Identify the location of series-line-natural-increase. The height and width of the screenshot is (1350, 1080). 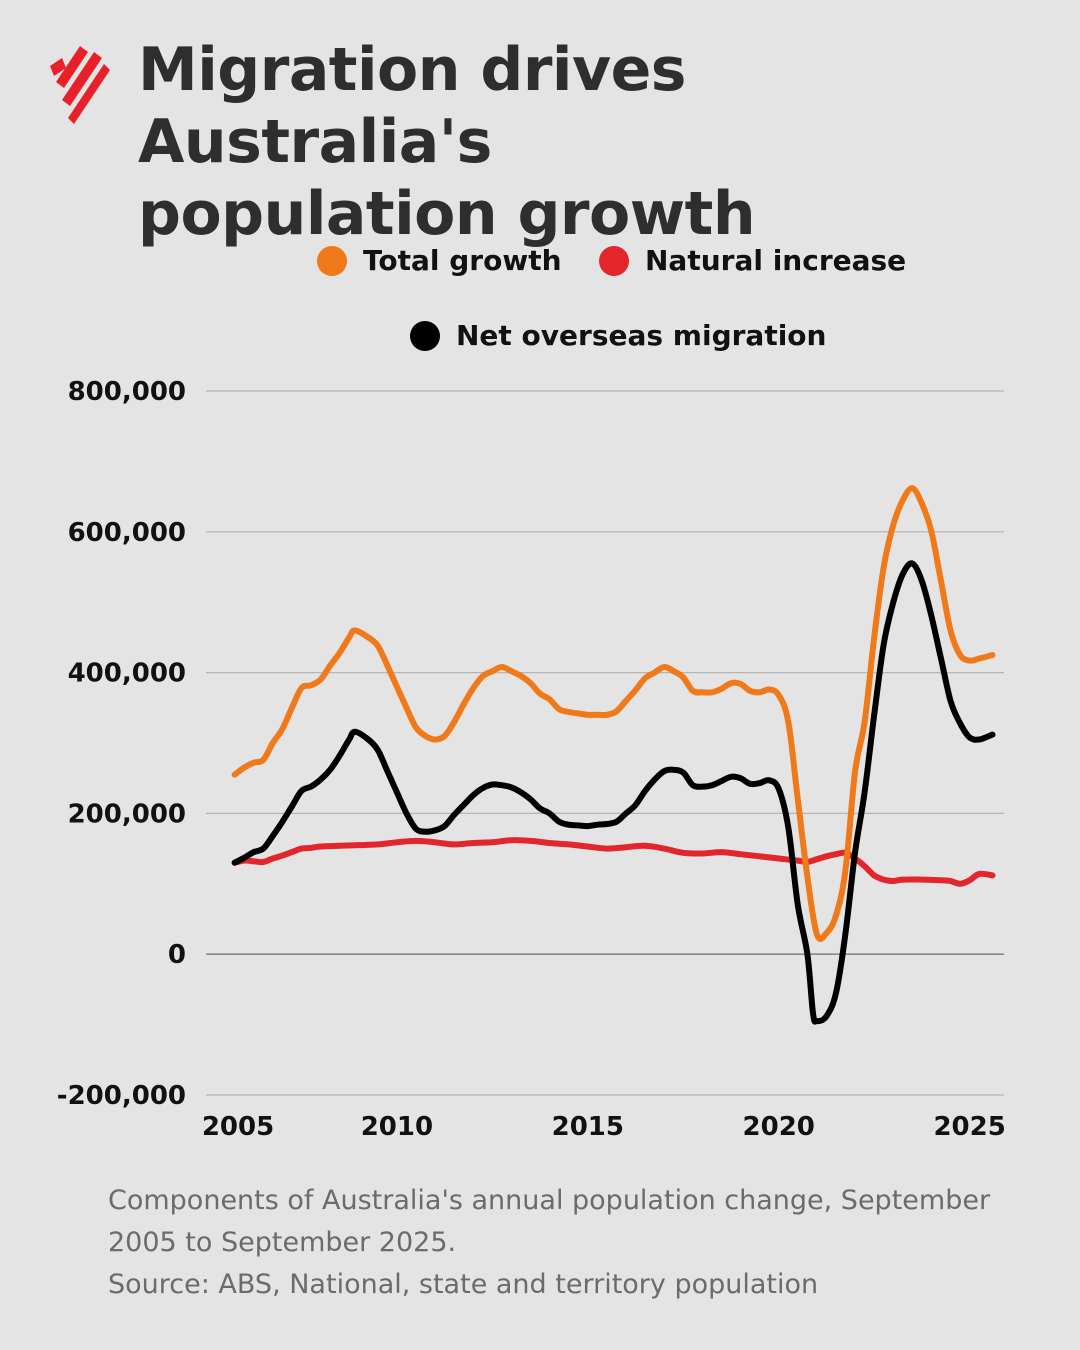
(613, 862).